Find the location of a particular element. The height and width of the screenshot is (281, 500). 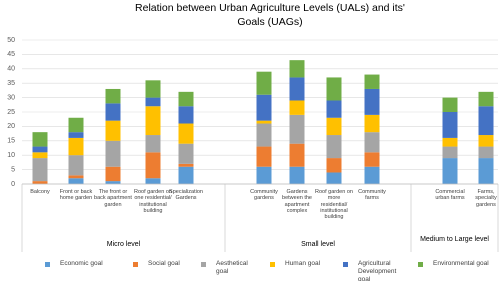

legend-item: Economic goal is located at coordinates (85, 264).